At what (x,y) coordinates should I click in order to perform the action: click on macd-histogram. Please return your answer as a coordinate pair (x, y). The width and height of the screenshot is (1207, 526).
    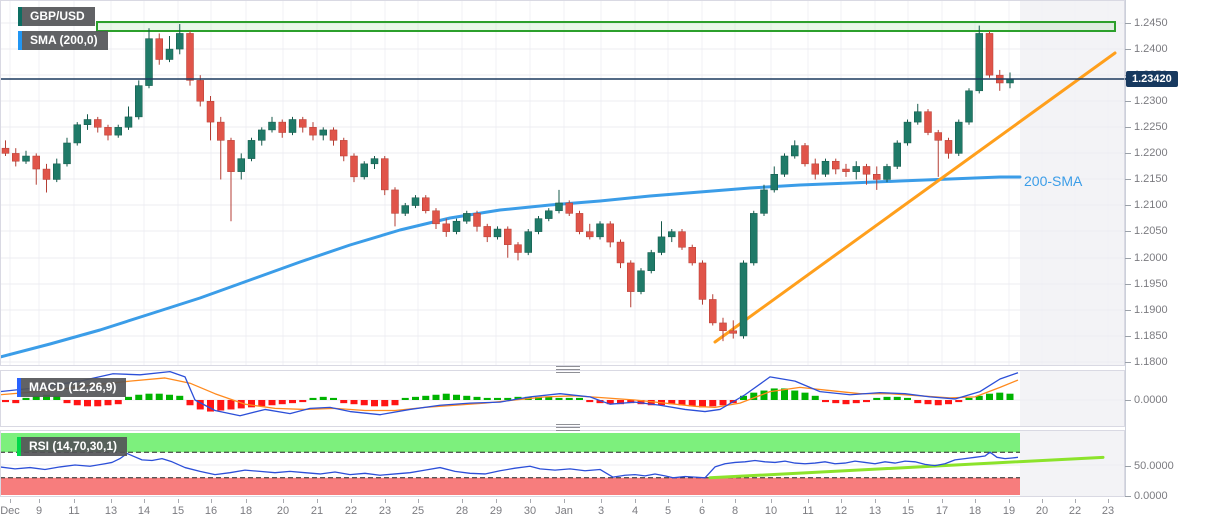
    Looking at the image, I should click on (508, 400).